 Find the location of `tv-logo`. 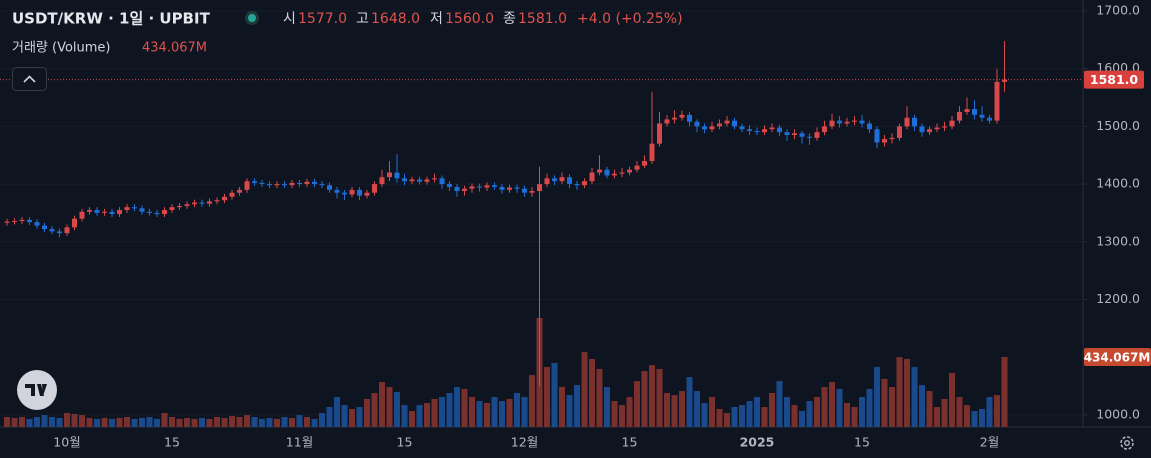

tv-logo is located at coordinates (37, 390).